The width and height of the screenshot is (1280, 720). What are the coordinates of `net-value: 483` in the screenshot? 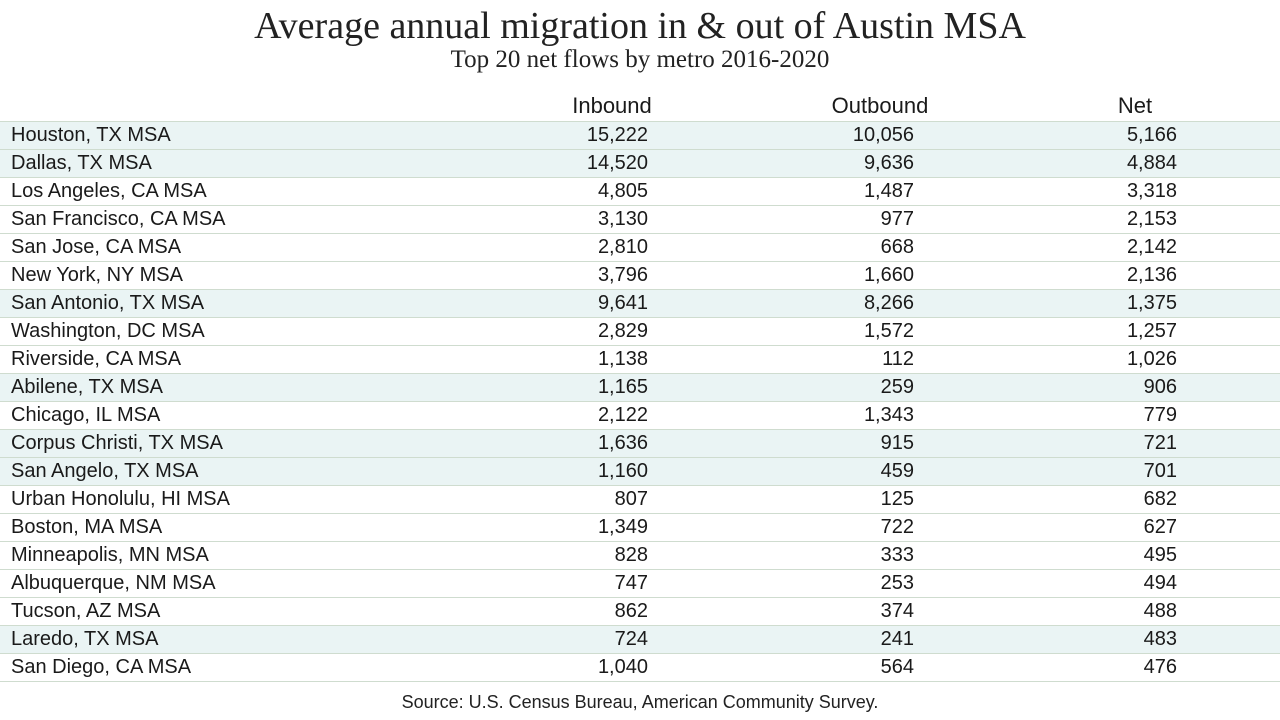 It's located at (1160, 639).